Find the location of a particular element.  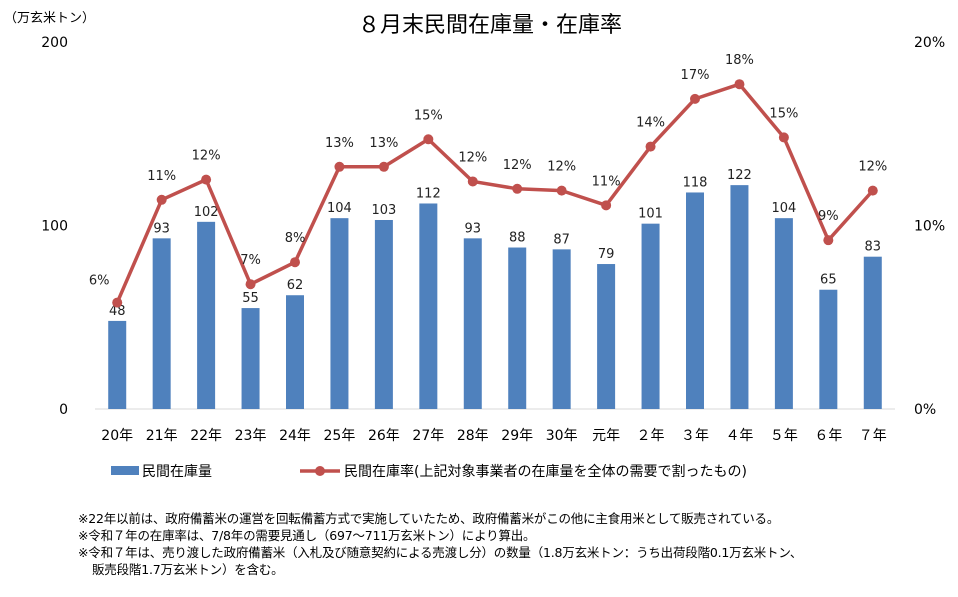

rate-data-label: 17% is located at coordinates (695, 75).